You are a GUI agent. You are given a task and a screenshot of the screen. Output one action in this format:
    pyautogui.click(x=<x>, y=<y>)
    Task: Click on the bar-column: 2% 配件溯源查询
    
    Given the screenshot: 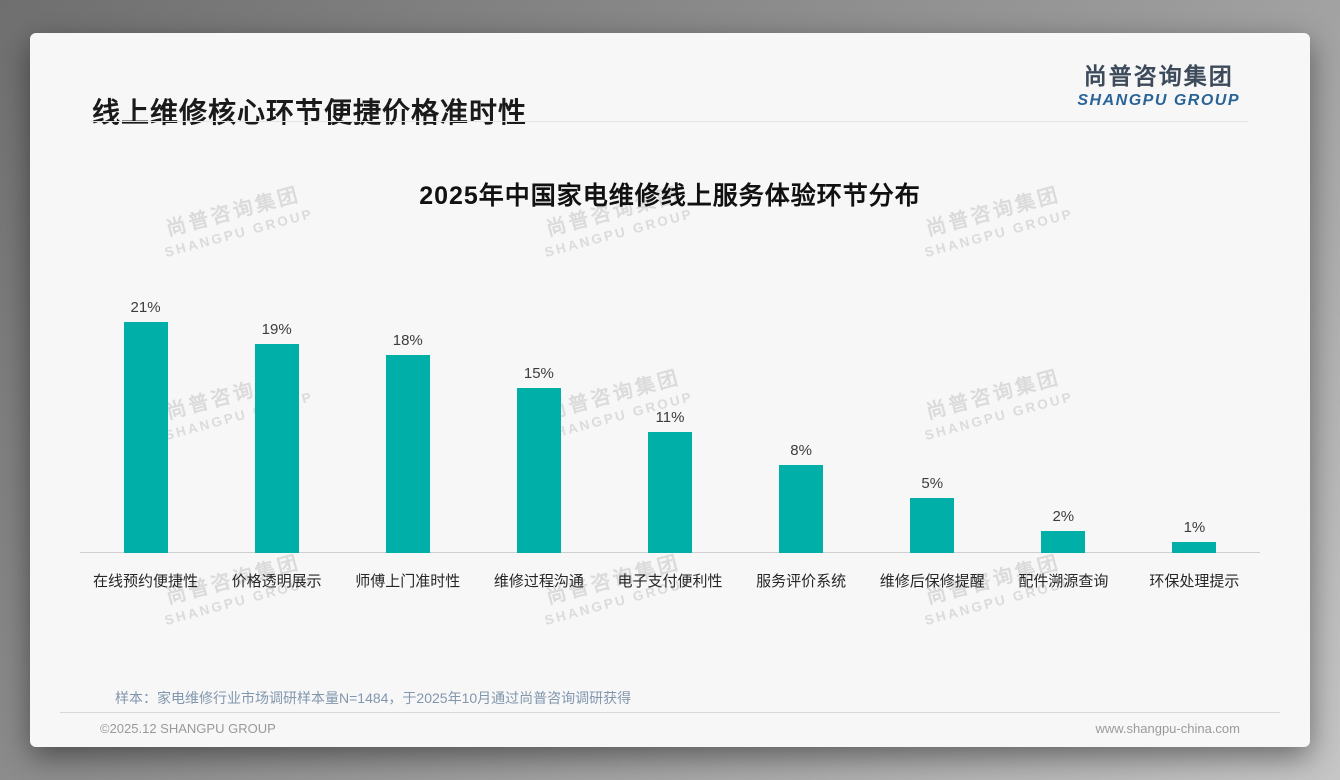 What is the action you would take?
    pyautogui.click(x=1063, y=443)
    